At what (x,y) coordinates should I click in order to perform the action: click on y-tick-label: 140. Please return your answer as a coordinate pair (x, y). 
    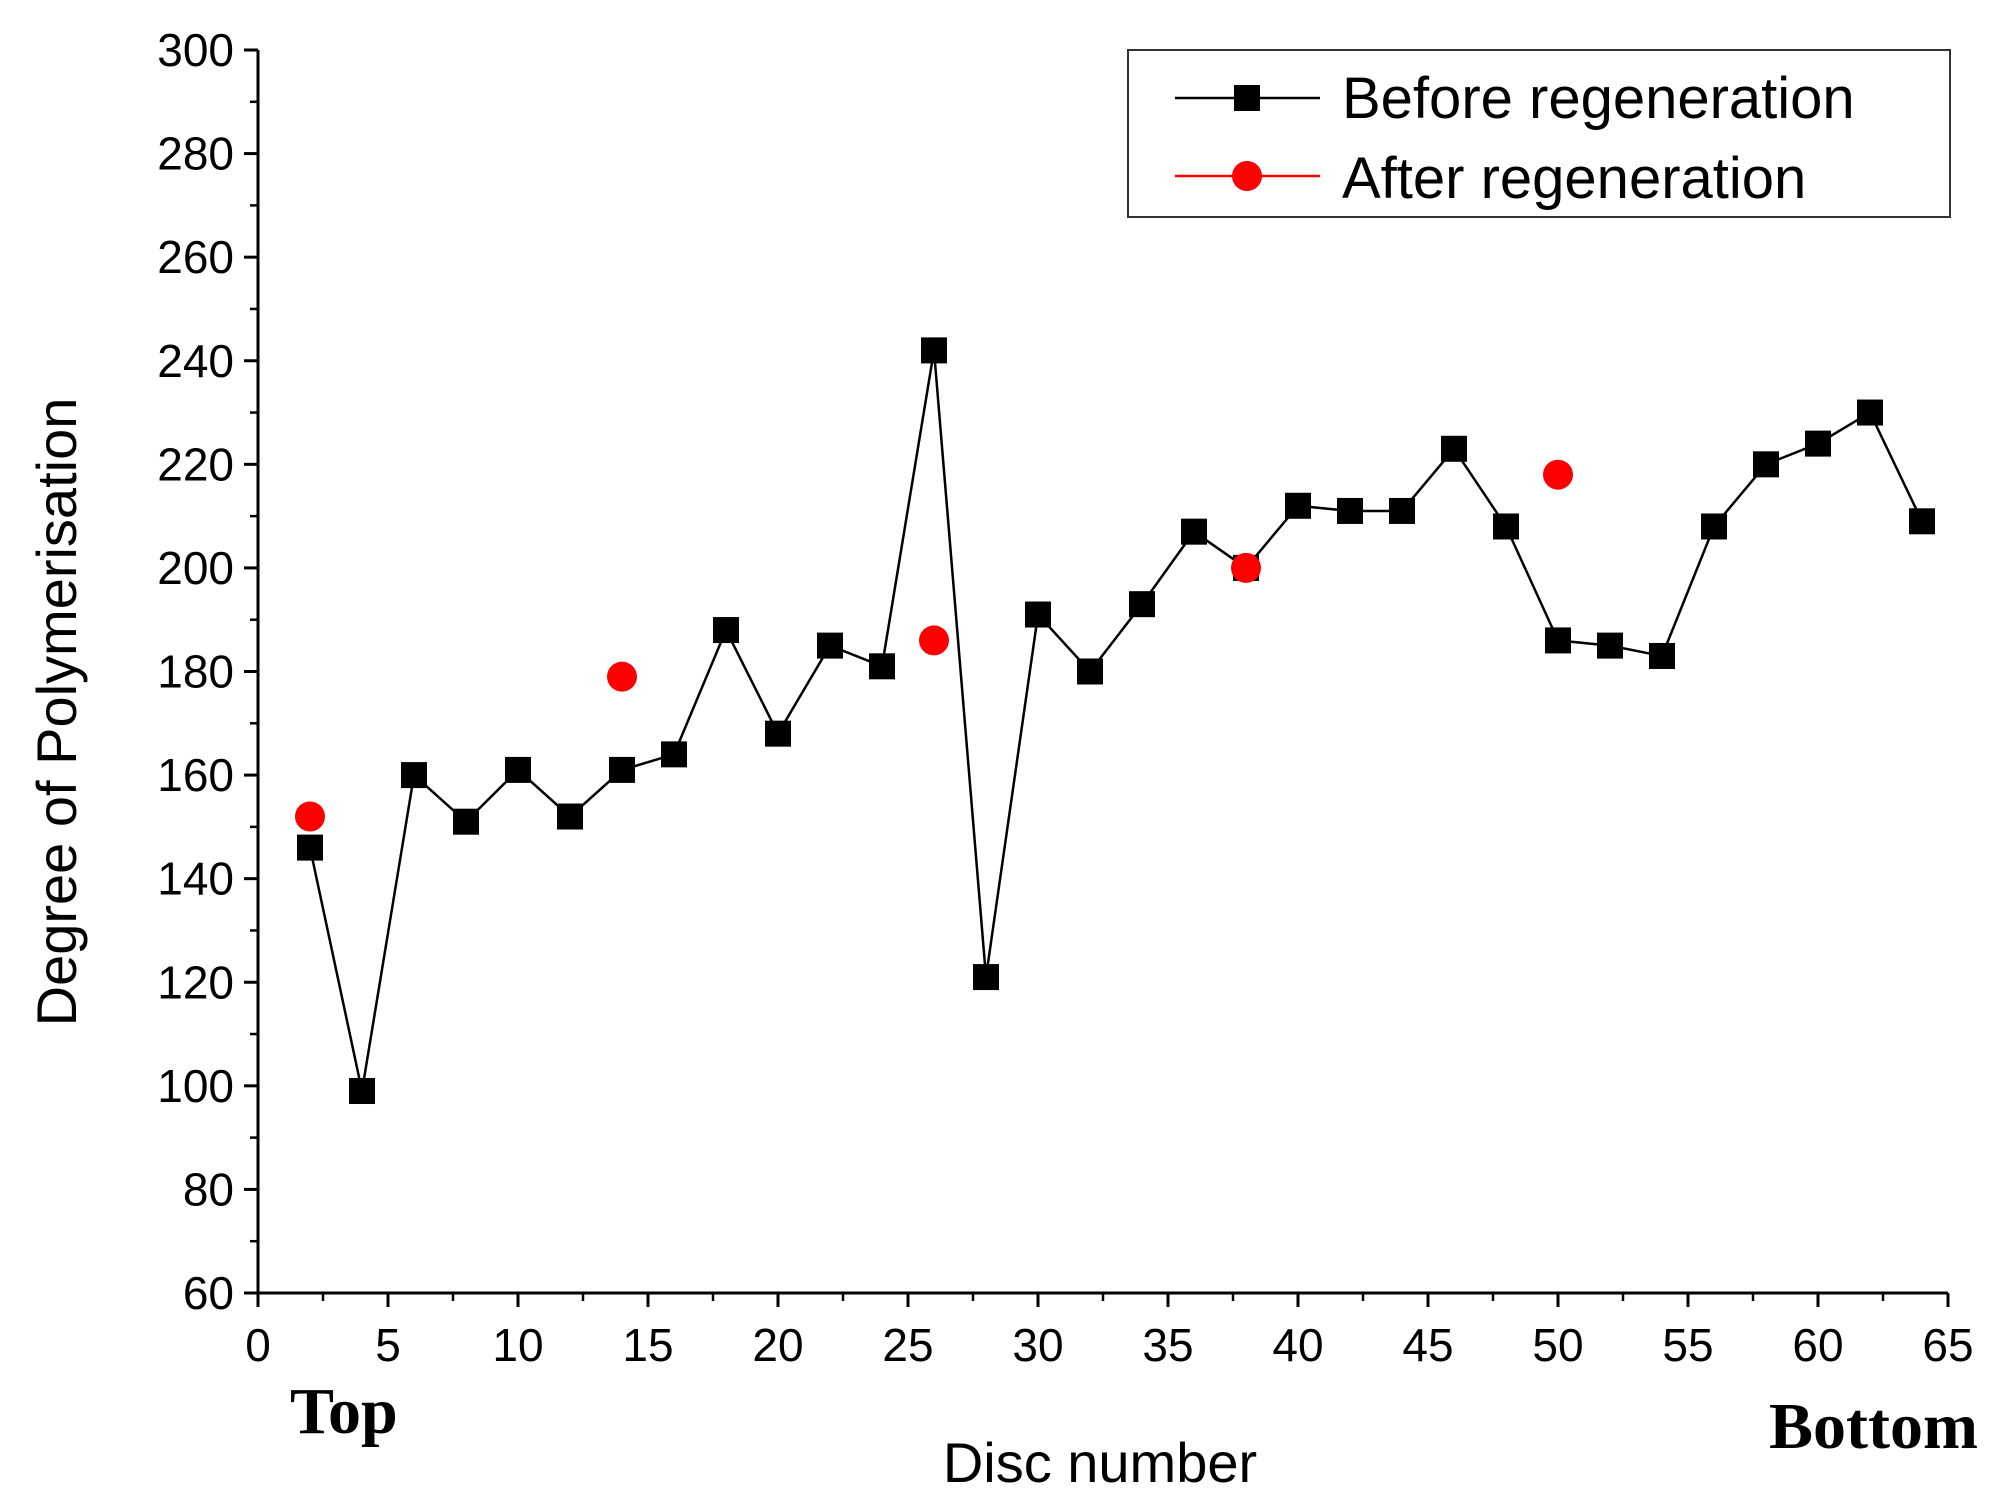
    Looking at the image, I should click on (195, 879).